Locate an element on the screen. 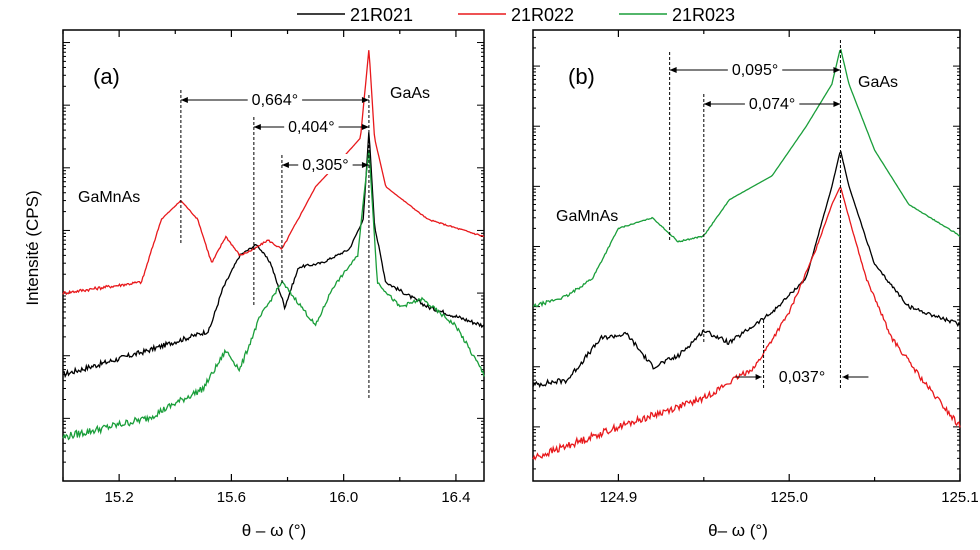  x-tick-label: 125.0 is located at coordinates (789, 497).